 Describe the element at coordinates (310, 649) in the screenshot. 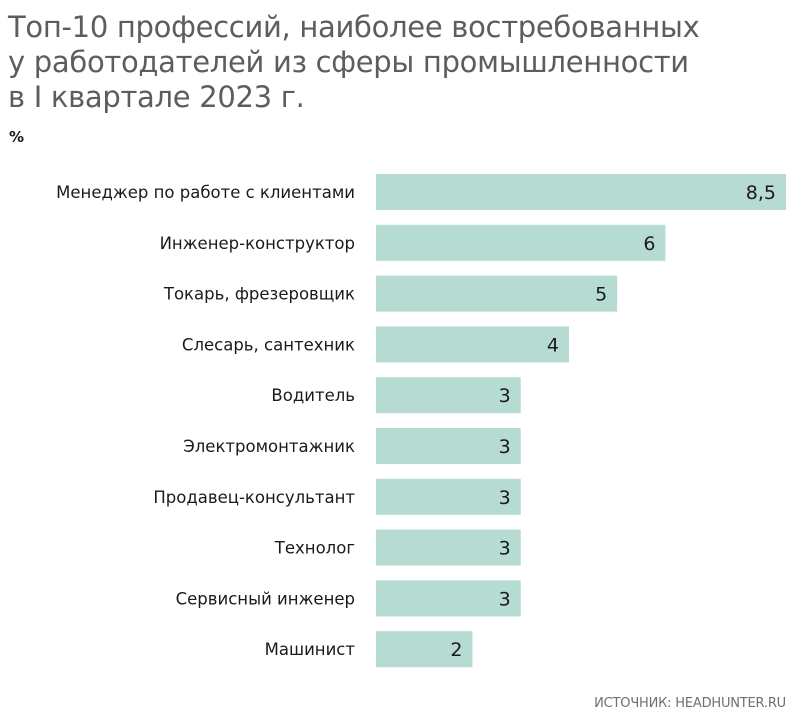

I see `category-label-10: Машинист` at that location.